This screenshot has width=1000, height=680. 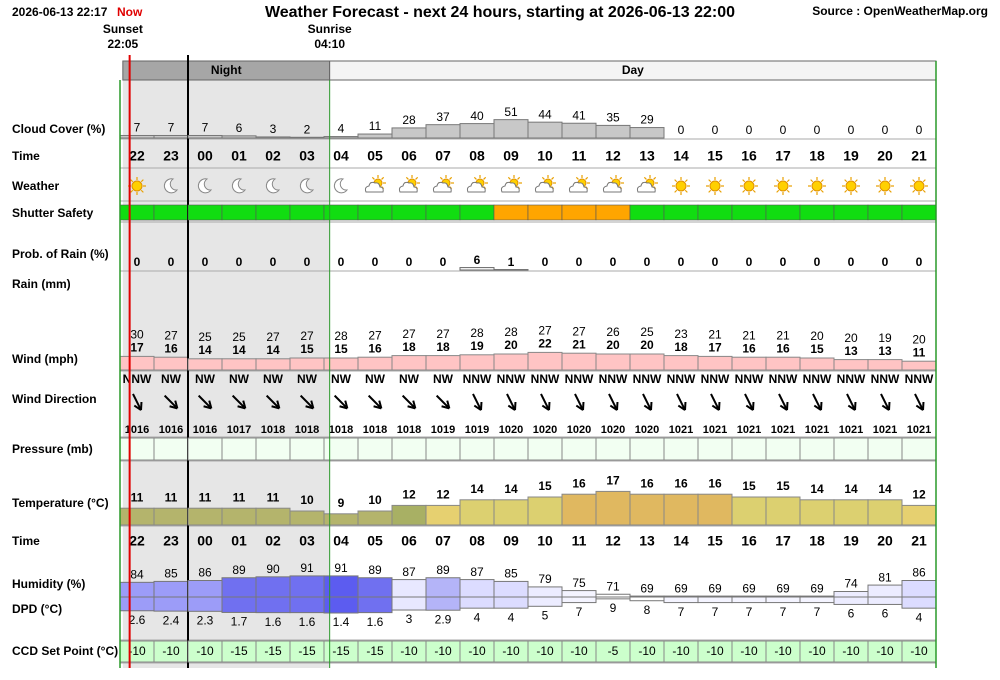 What do you see at coordinates (205, 128) in the screenshot?
I see `cloud-value: 7` at bounding box center [205, 128].